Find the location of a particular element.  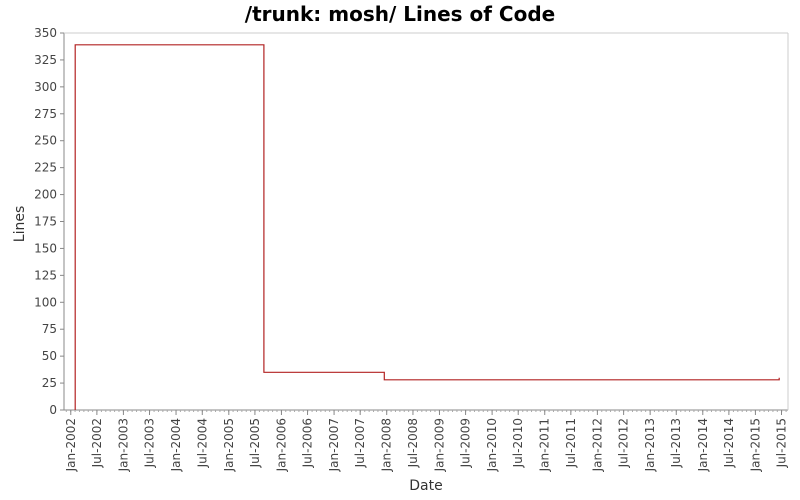

x-tick-label: Jul-2007 is located at coordinates (360, 443).